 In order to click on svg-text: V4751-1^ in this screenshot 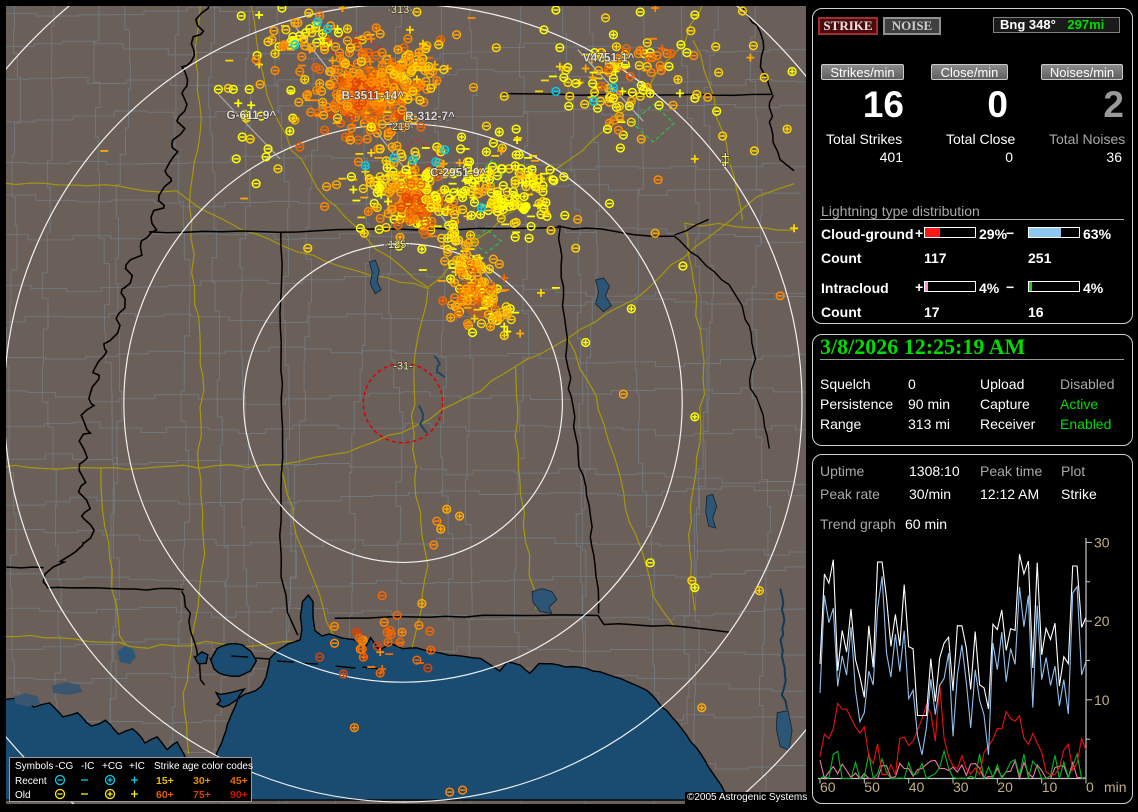, I will do `click(609, 58)`.